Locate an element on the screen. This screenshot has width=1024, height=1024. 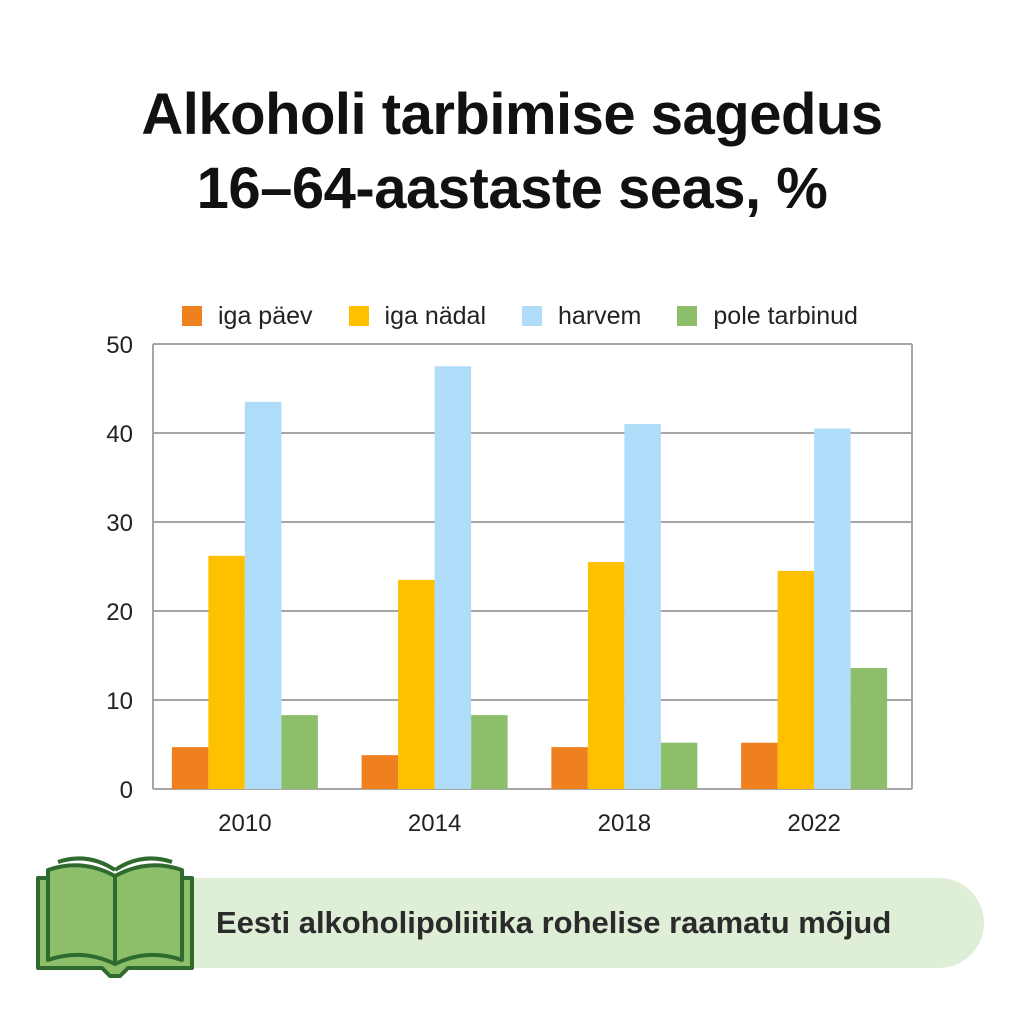
footer-banner is located at coordinates (567, 923).